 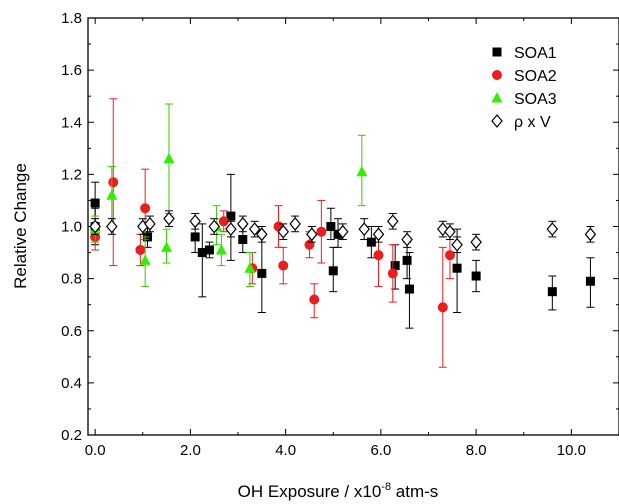 I want to click on legend-label: SOA1, so click(x=535, y=53).